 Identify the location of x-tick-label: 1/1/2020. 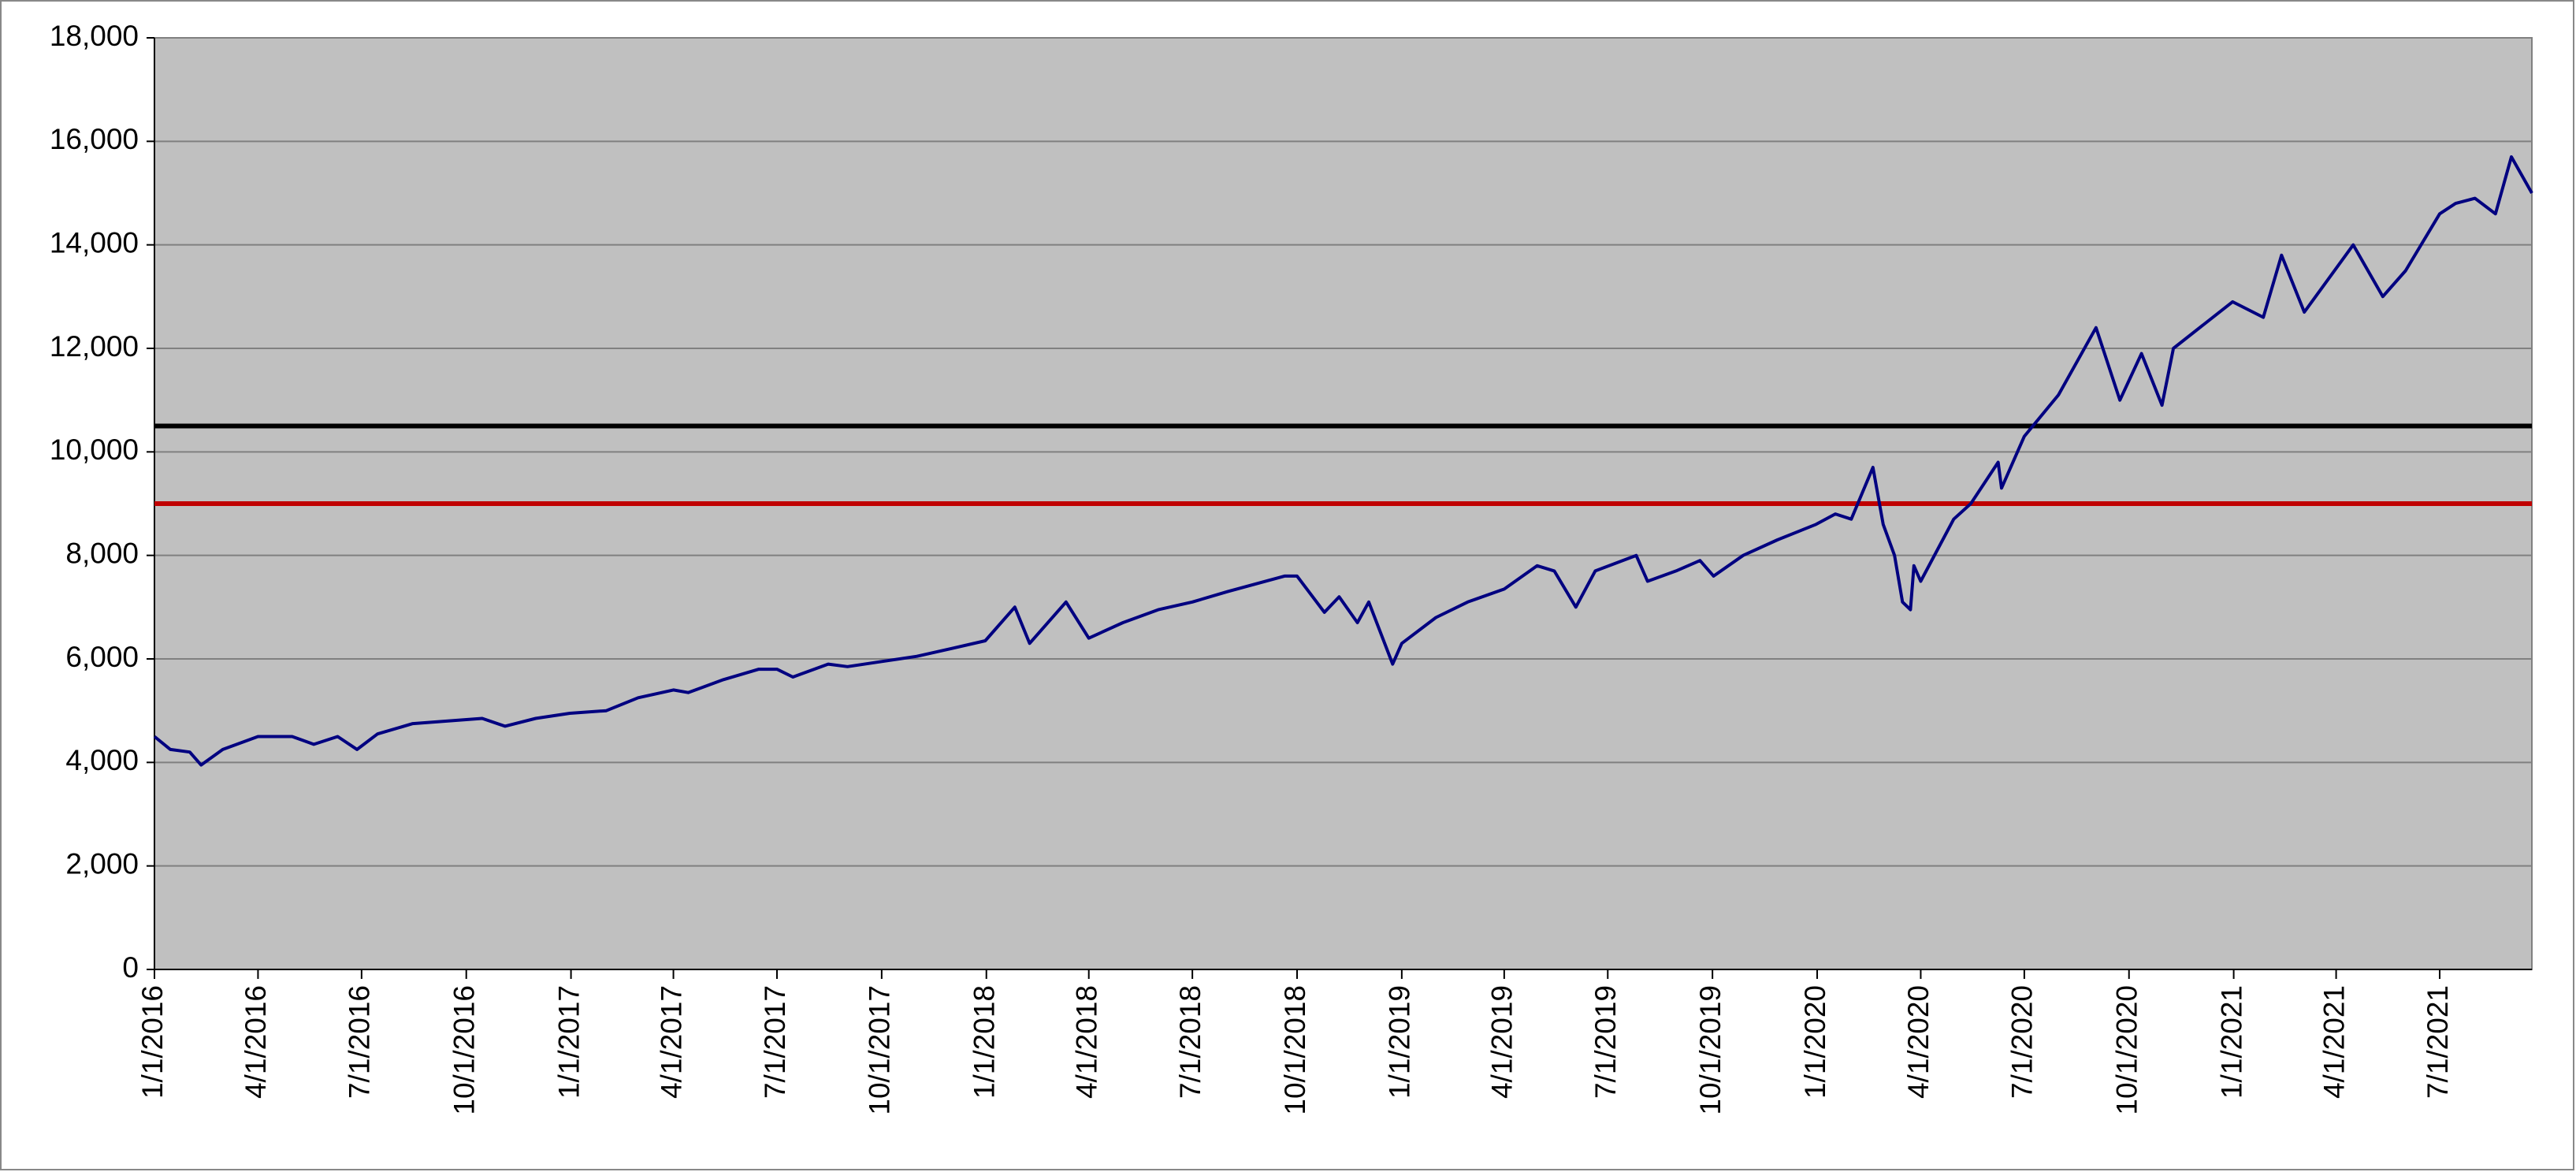
(1815, 1042).